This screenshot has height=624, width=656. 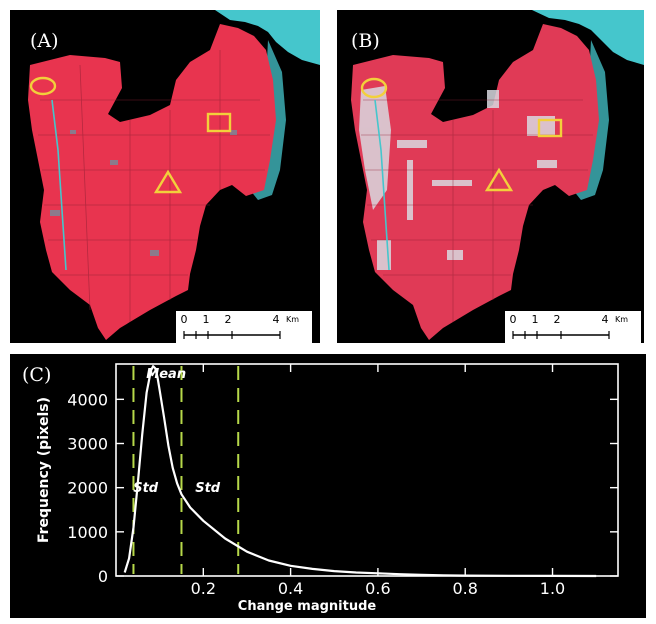 I want to click on y-tick-label: 0, so click(x=103, y=576).